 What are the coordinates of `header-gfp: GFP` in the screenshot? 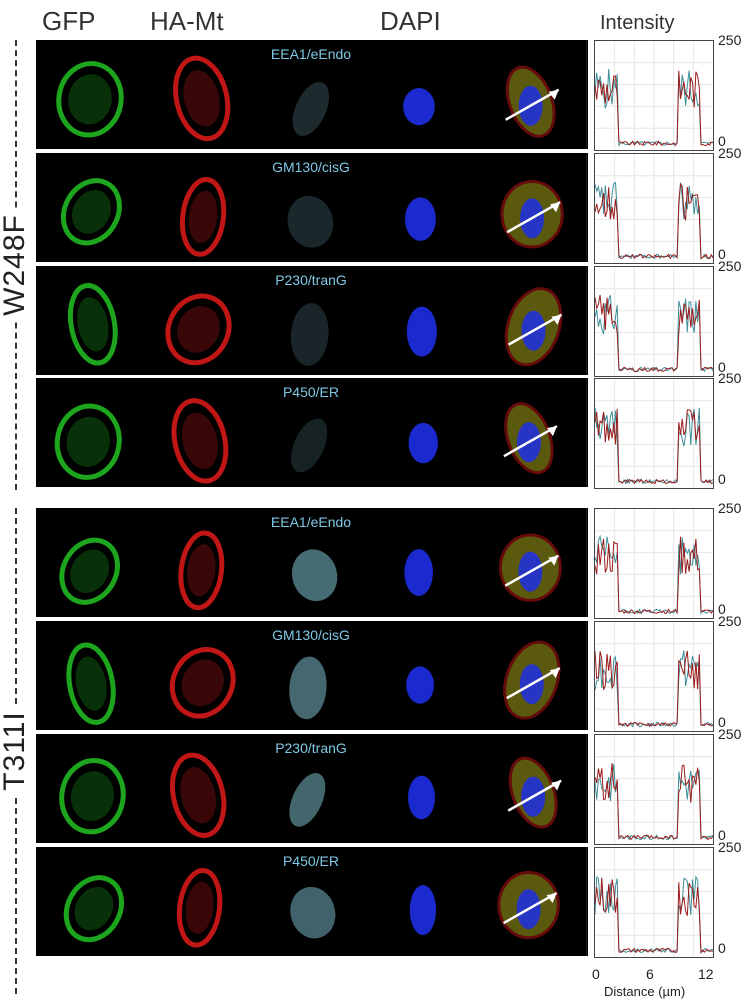 It's located at (69, 21).